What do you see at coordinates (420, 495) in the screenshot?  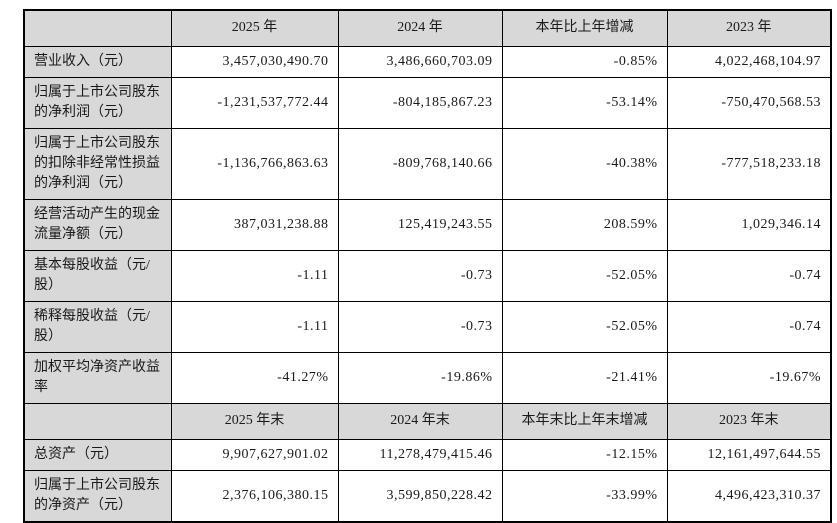 I see `value-2024: 3,599,850,228.42` at bounding box center [420, 495].